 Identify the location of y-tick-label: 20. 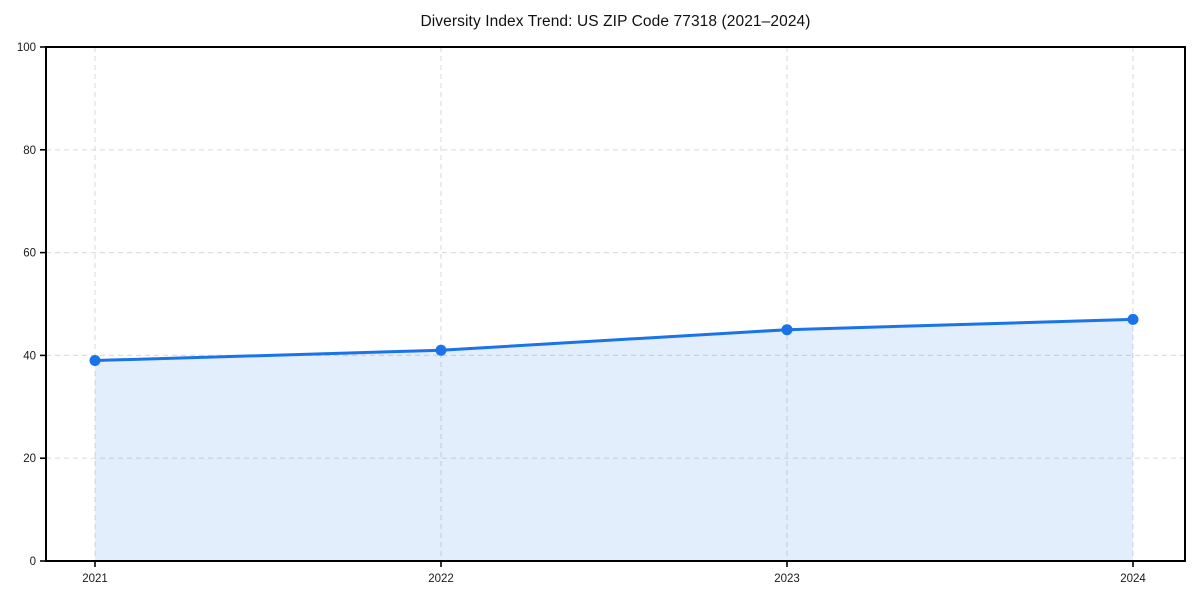
(29, 459).